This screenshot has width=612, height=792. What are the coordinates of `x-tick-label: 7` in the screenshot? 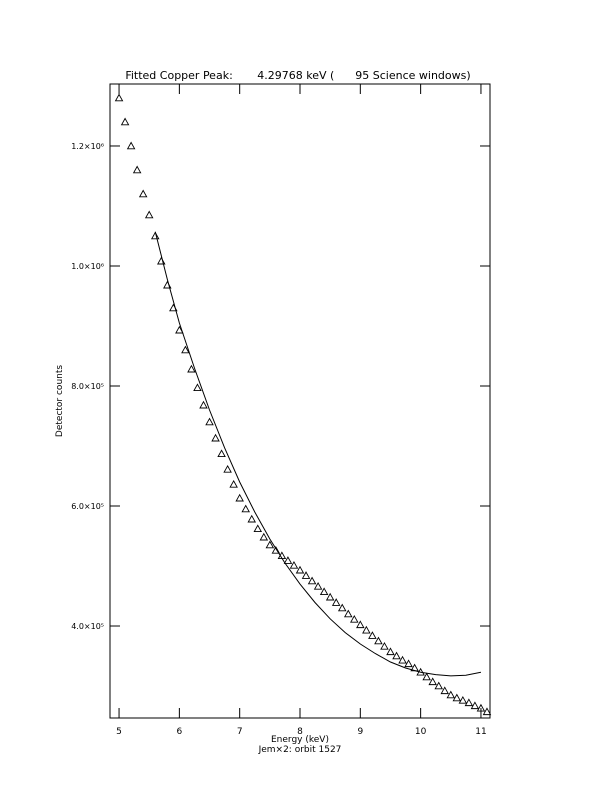 It's located at (240, 732).